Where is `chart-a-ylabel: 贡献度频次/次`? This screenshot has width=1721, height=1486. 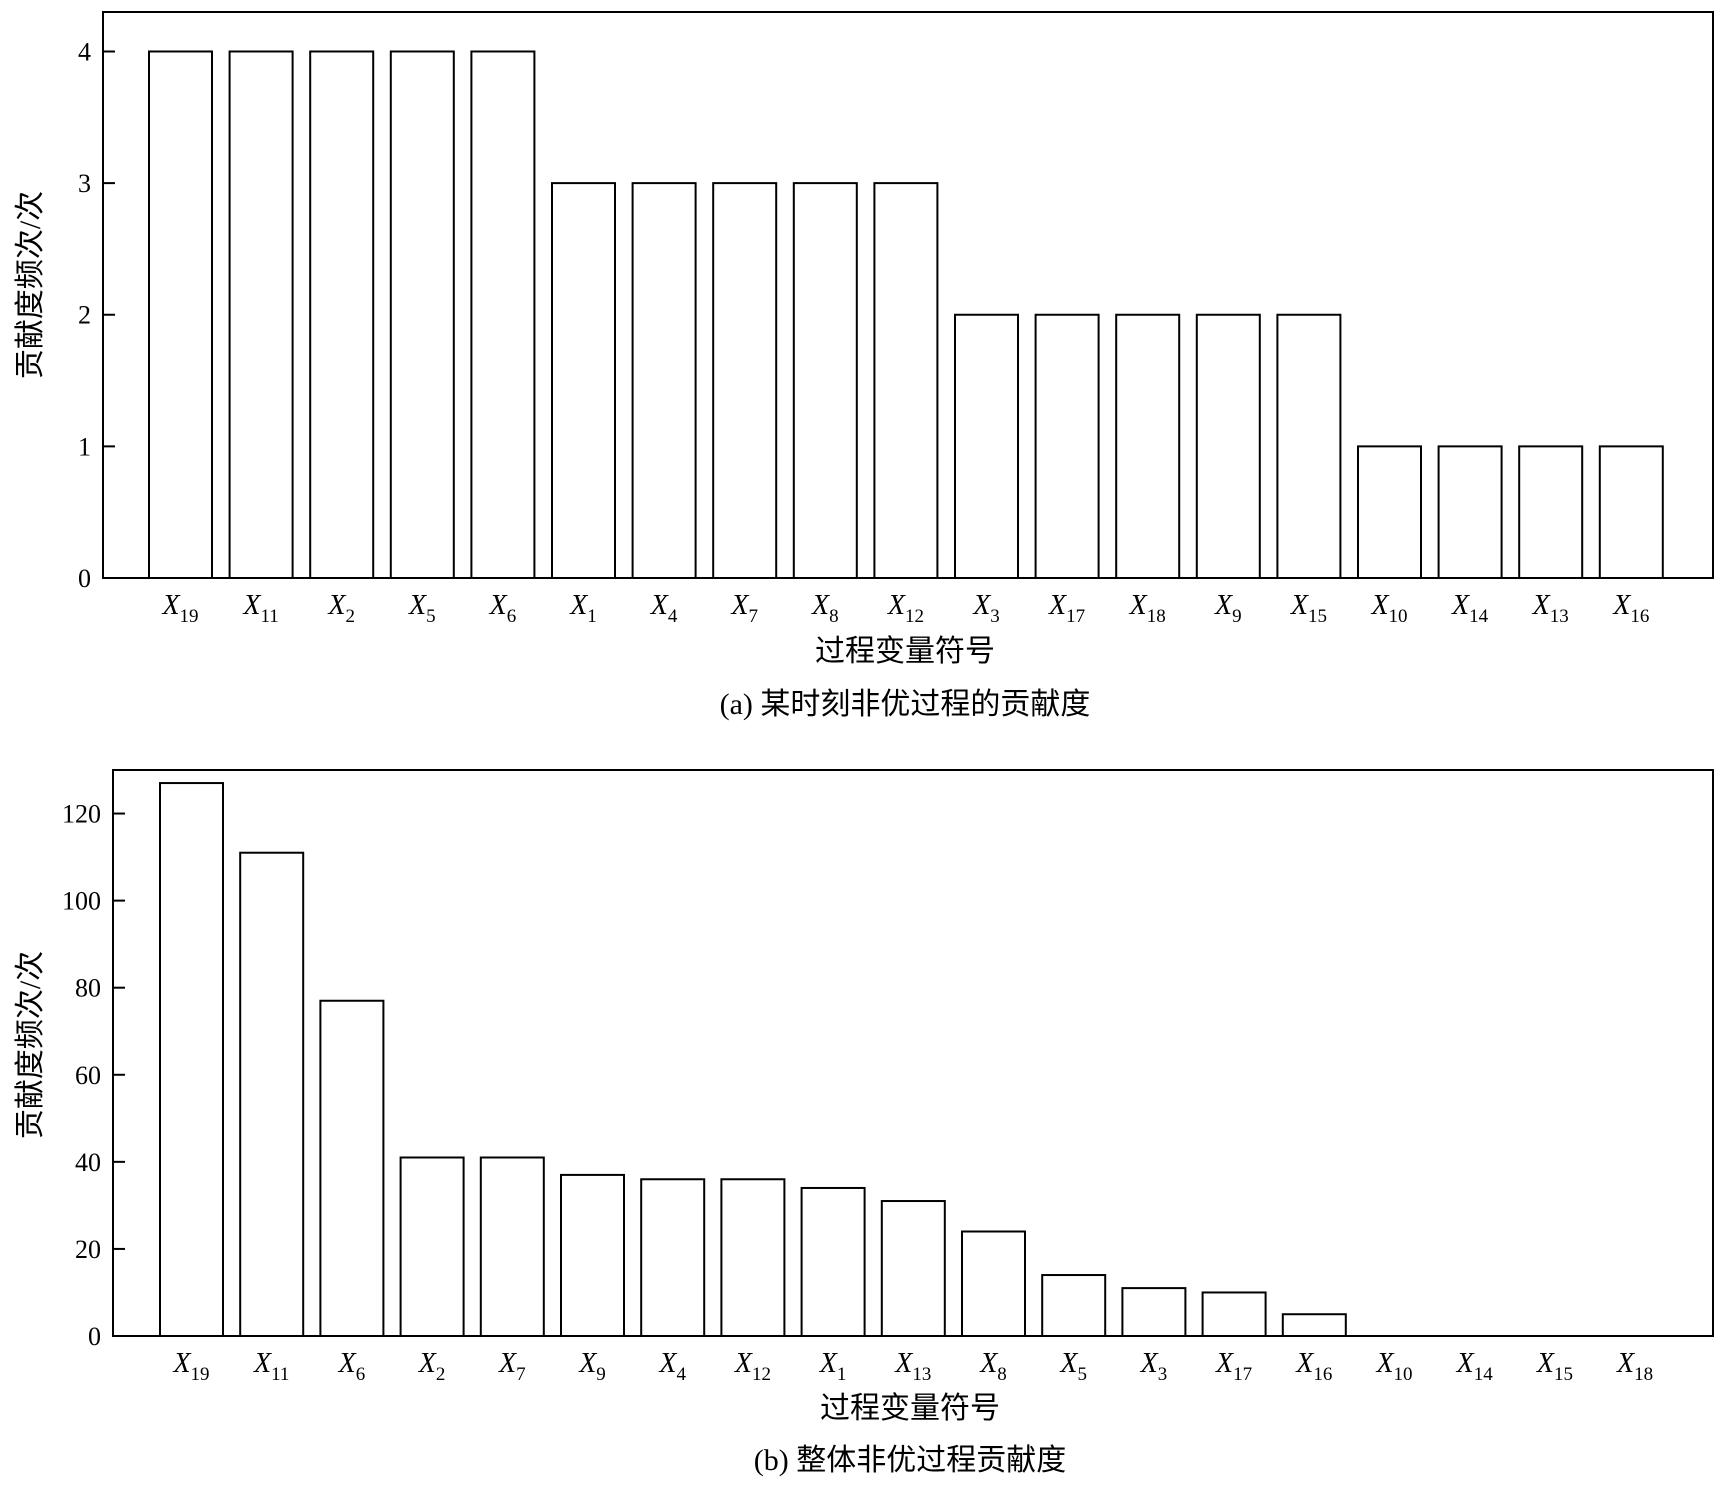 chart-a-ylabel: 贡献度频次/次 is located at coordinates (30, 285).